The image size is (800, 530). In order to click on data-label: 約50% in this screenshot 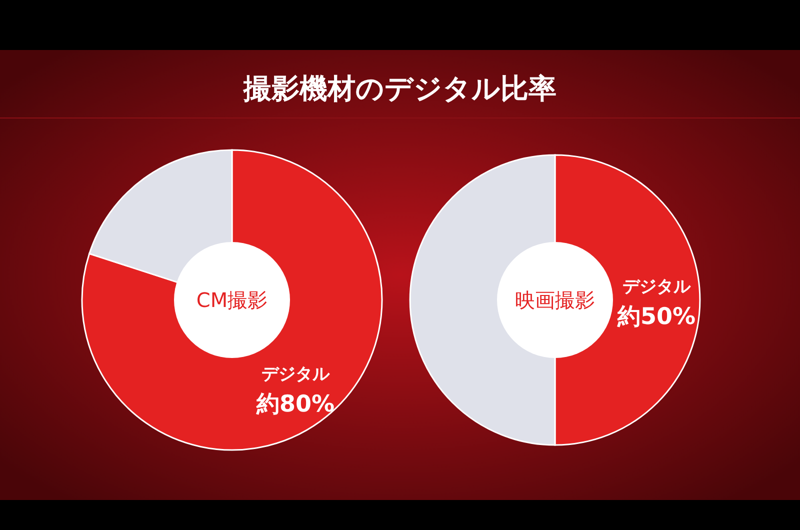, I will do `click(656, 317)`.